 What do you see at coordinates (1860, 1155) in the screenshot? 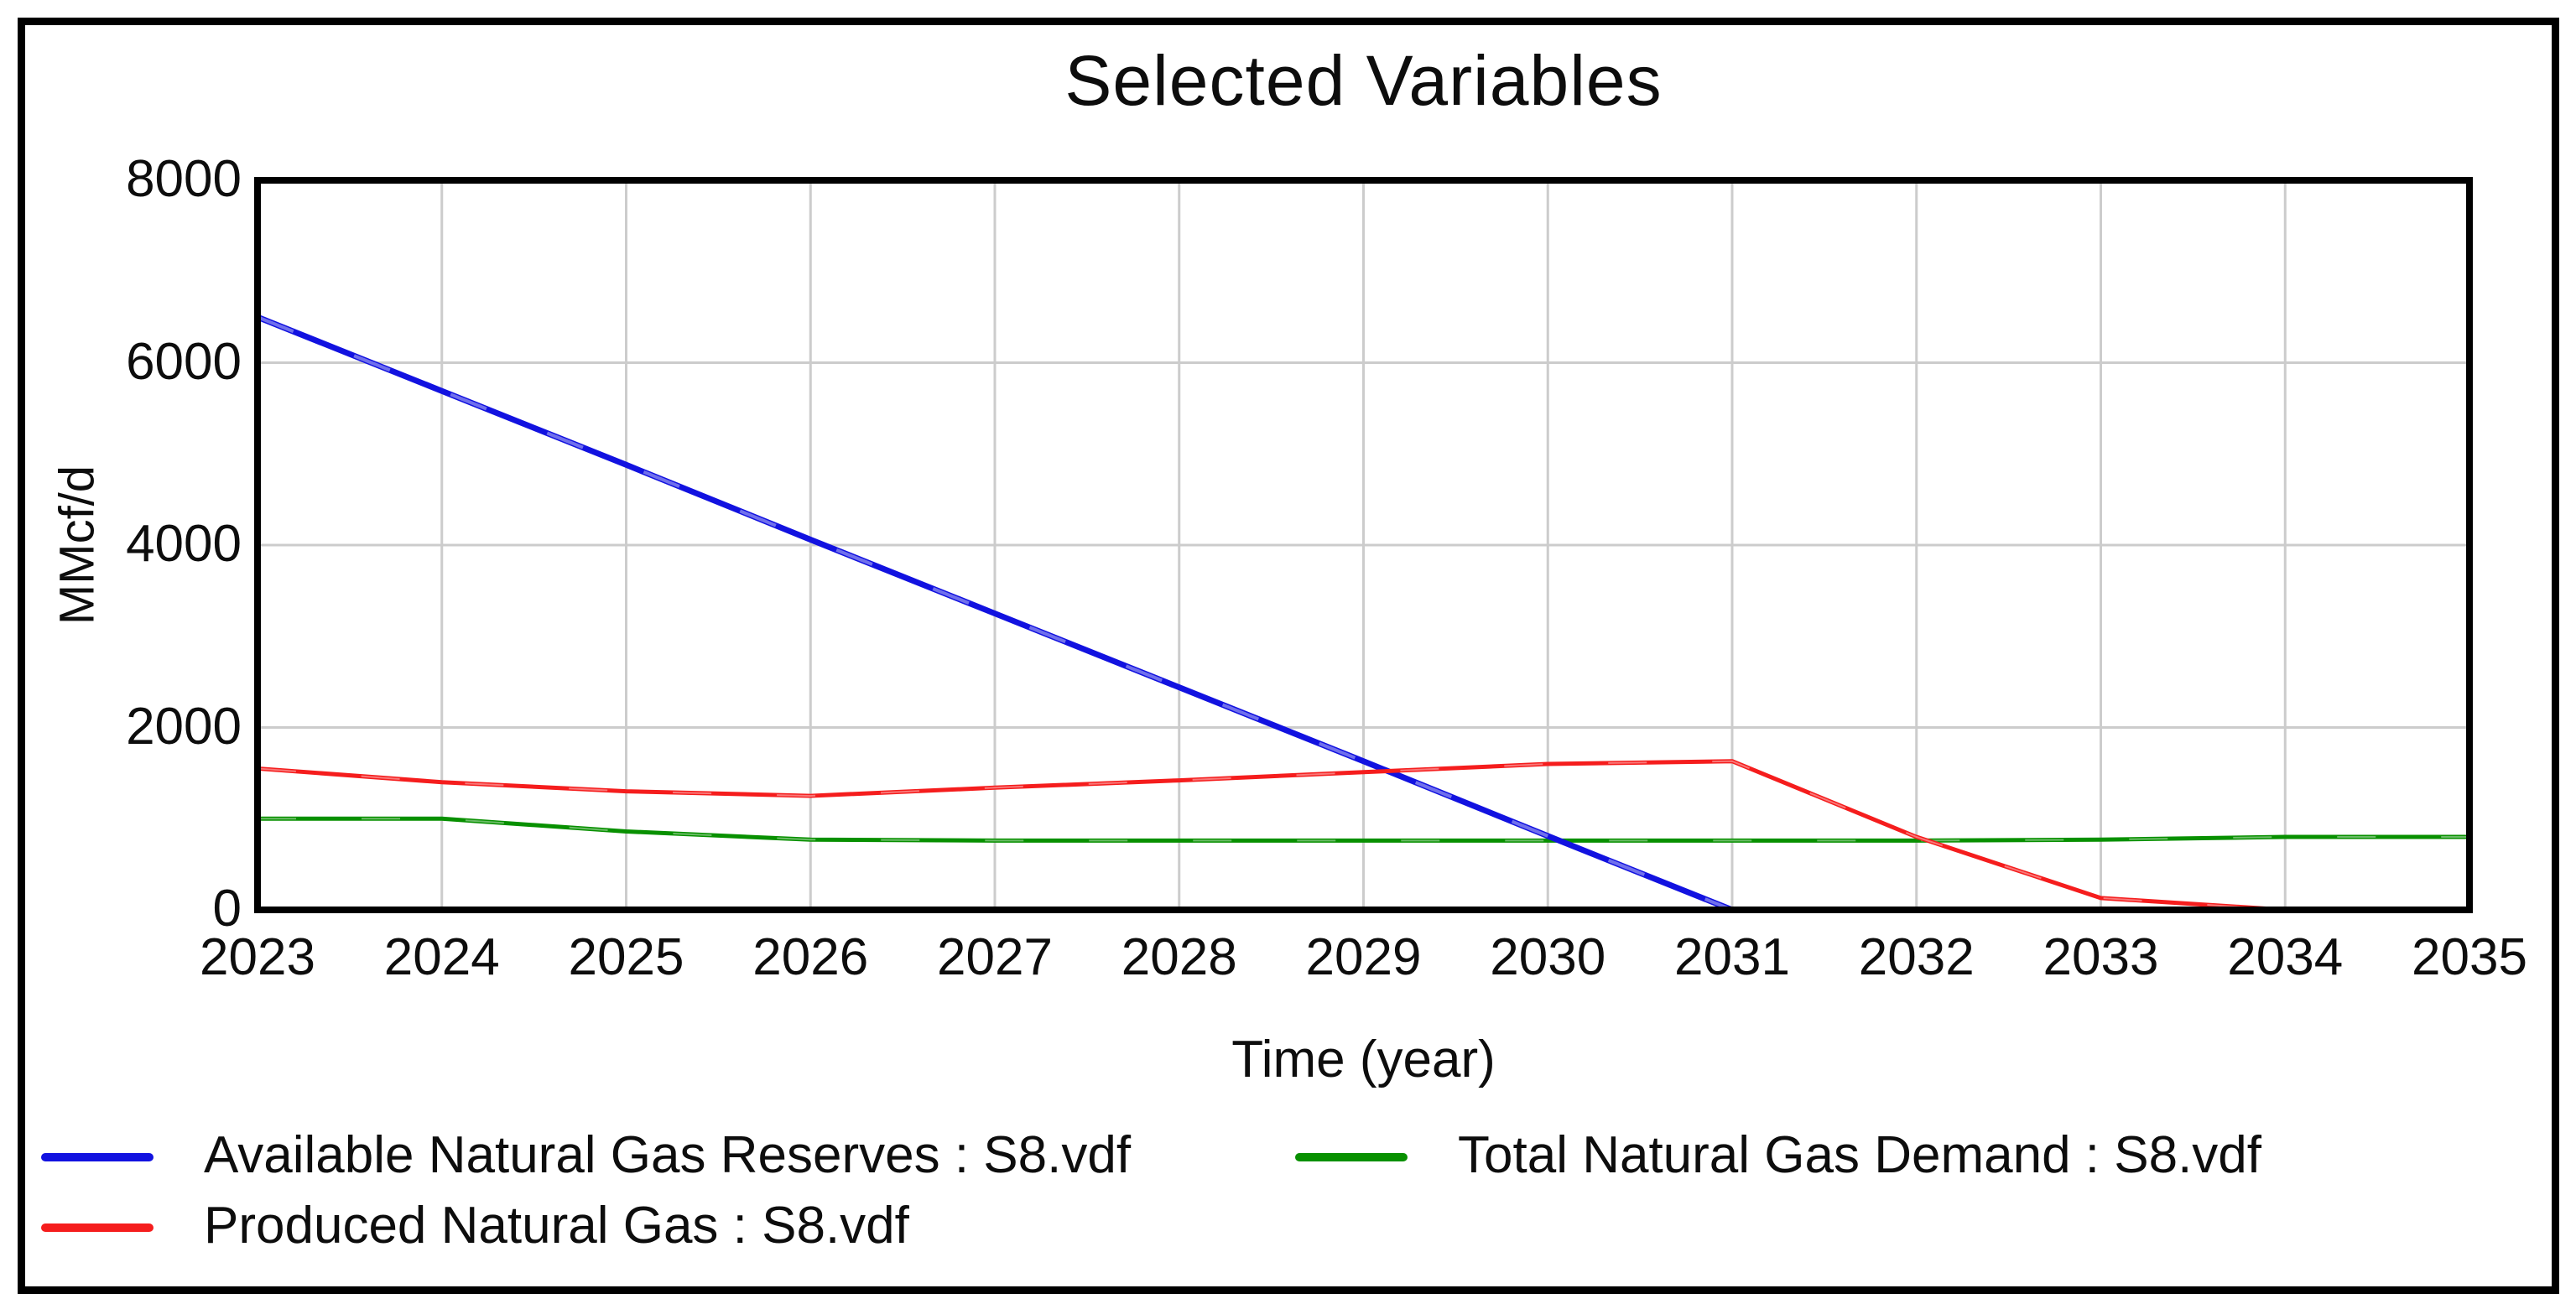
I see `legend-label: Total Natural Gas Demand : S8.vdf` at bounding box center [1860, 1155].